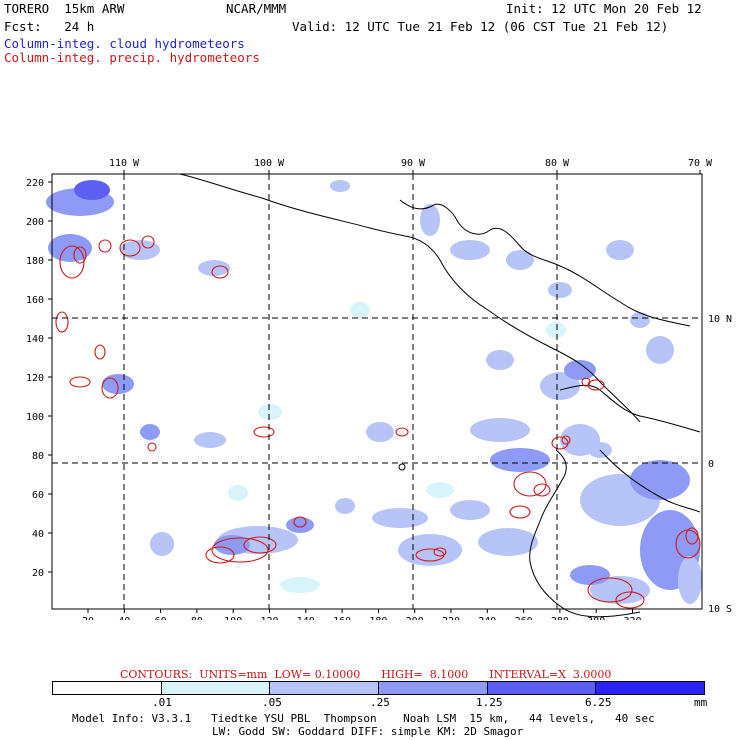  Describe the element at coordinates (35, 222) in the screenshot. I see `left-tick-label-200: 200` at that location.